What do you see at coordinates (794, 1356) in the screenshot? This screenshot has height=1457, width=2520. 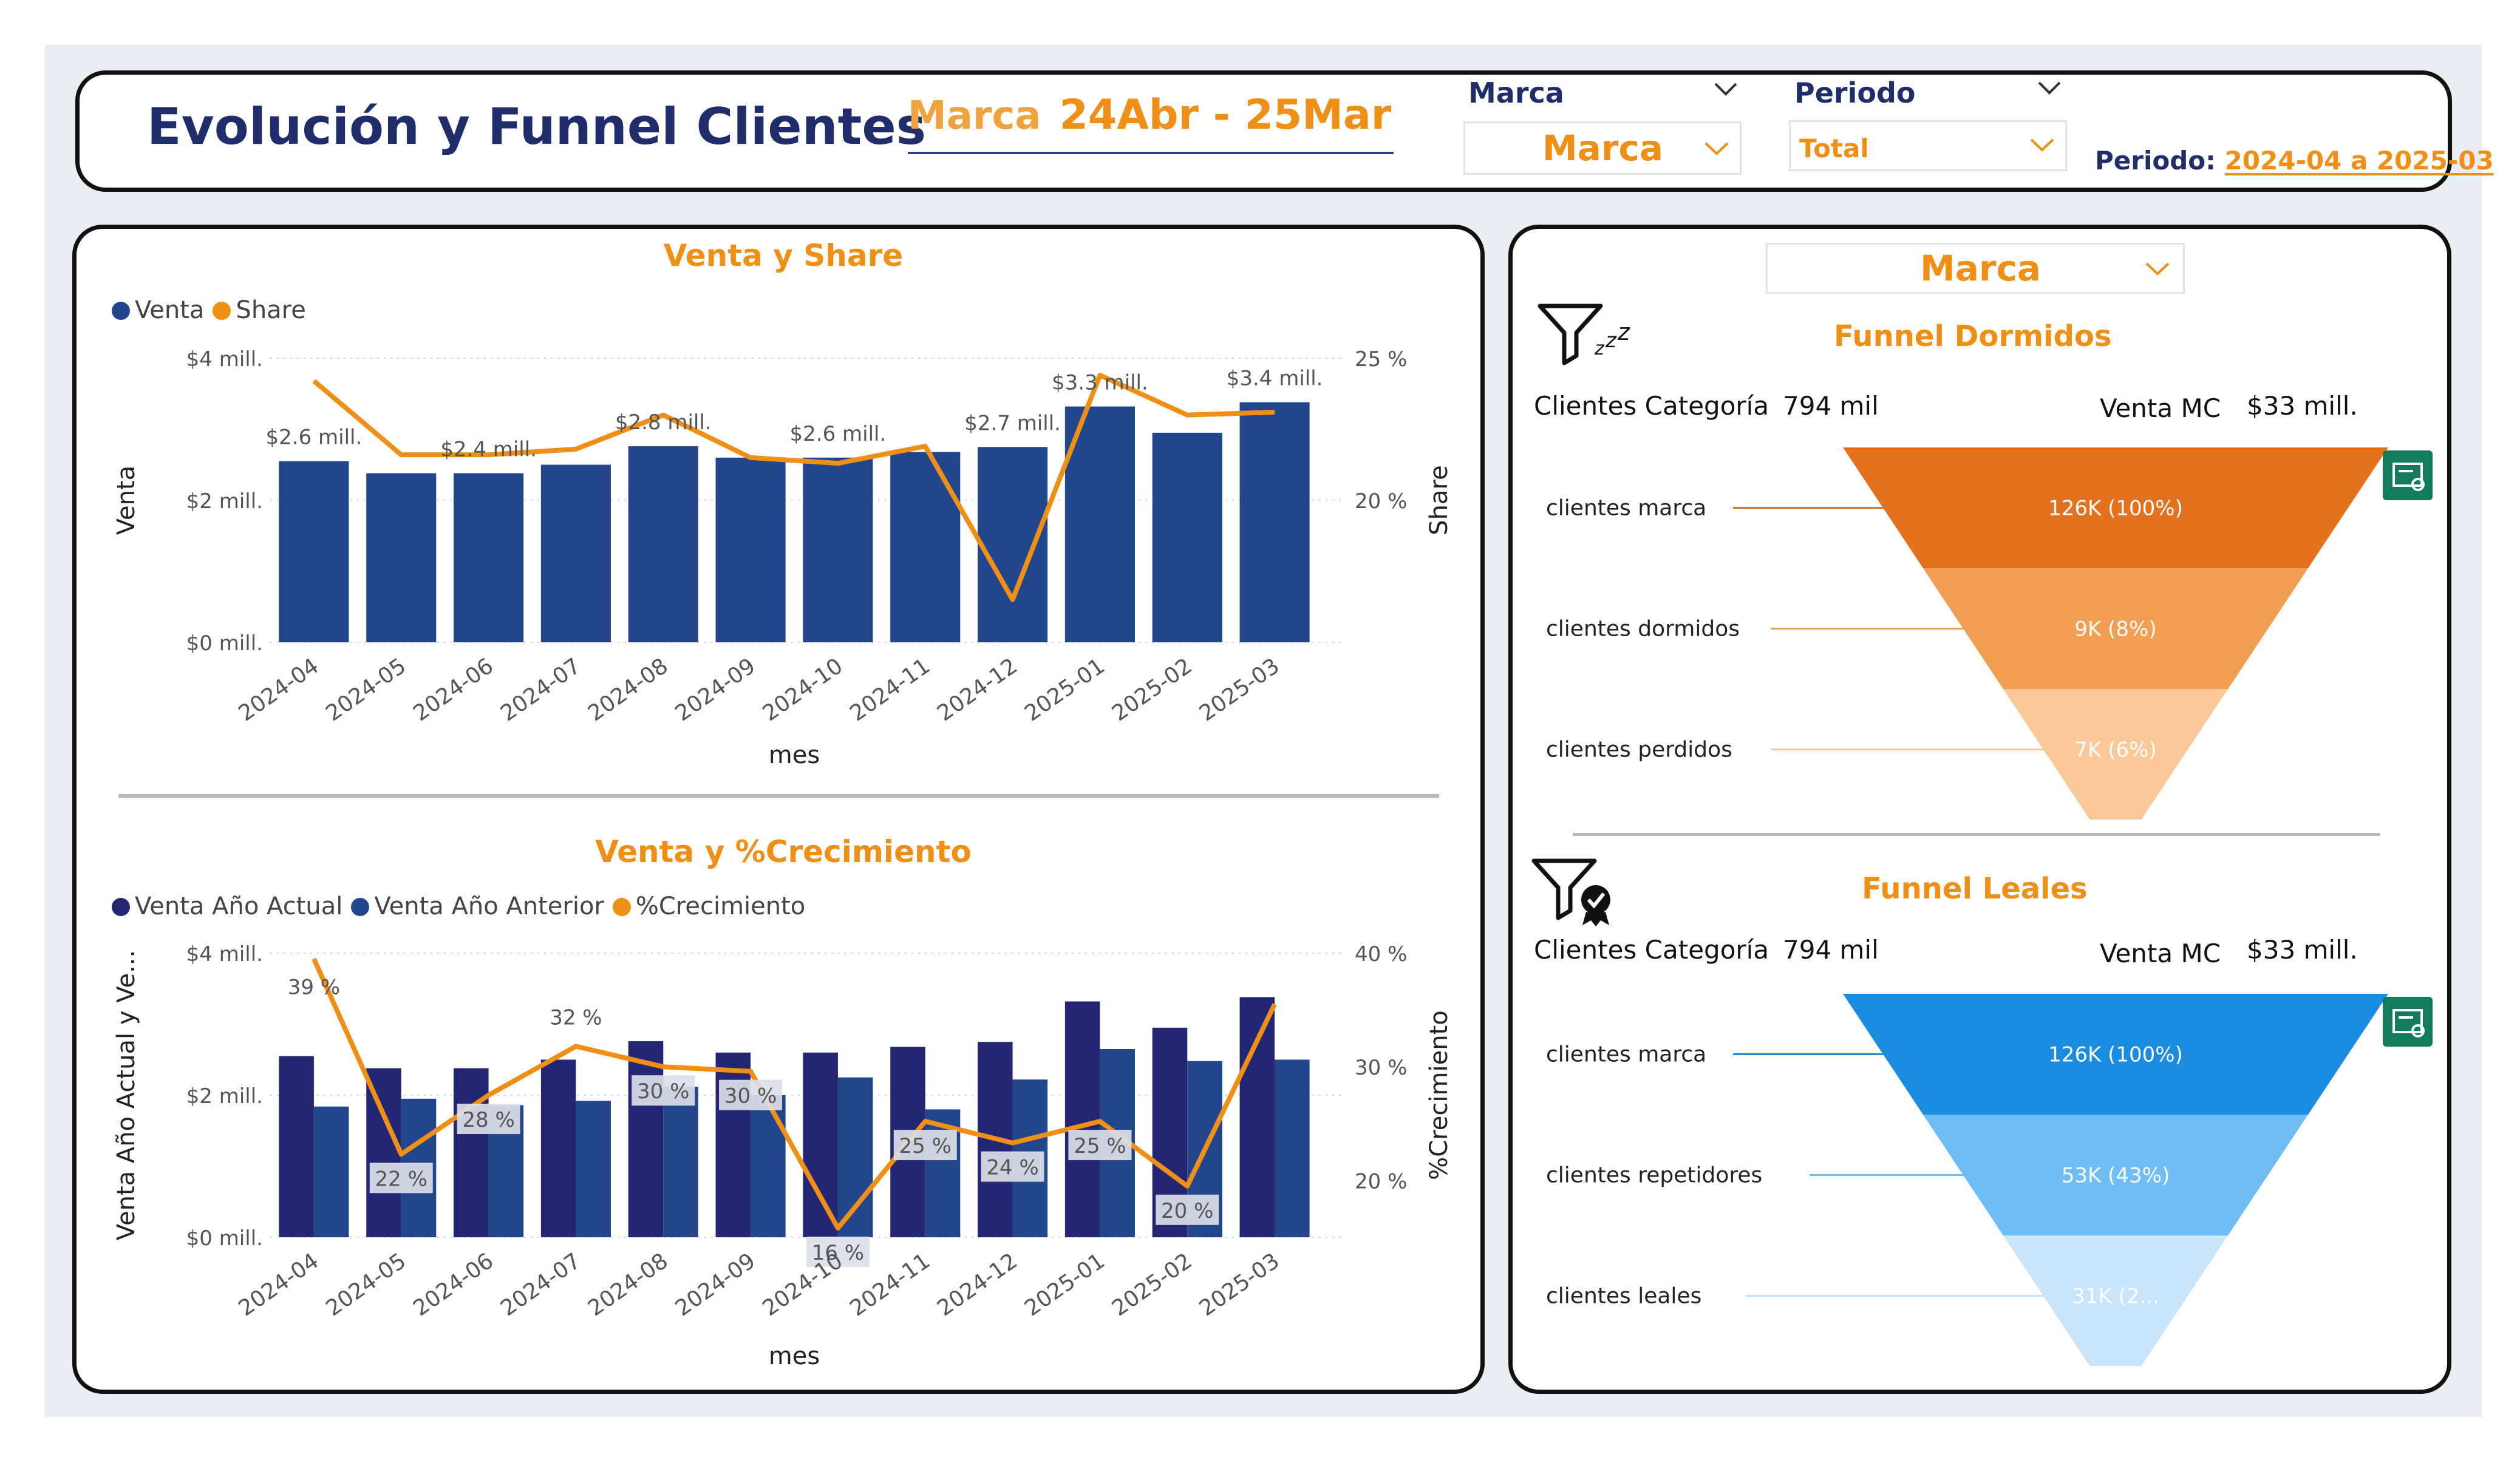 I see `x-axis-title: mes` at bounding box center [794, 1356].